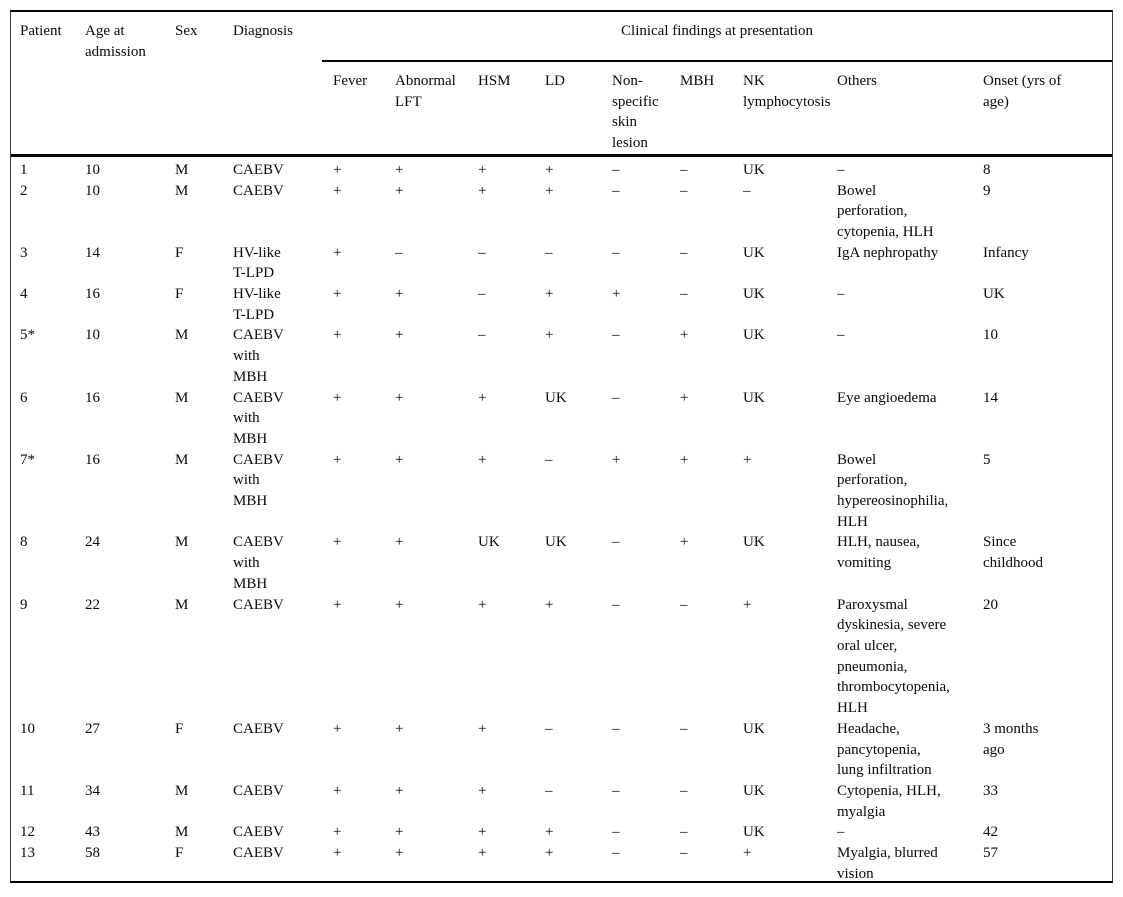 Image resolution: width=1123 pixels, height=897 pixels. What do you see at coordinates (92, 542) in the screenshot?
I see `cell-age: 24` at bounding box center [92, 542].